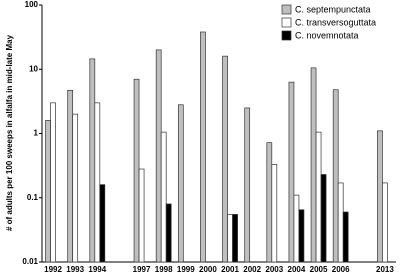 Image resolution: width=400 pixels, height=277 pixels. What do you see at coordinates (75, 269) in the screenshot?
I see `x-tick-label: 1993` at bounding box center [75, 269].